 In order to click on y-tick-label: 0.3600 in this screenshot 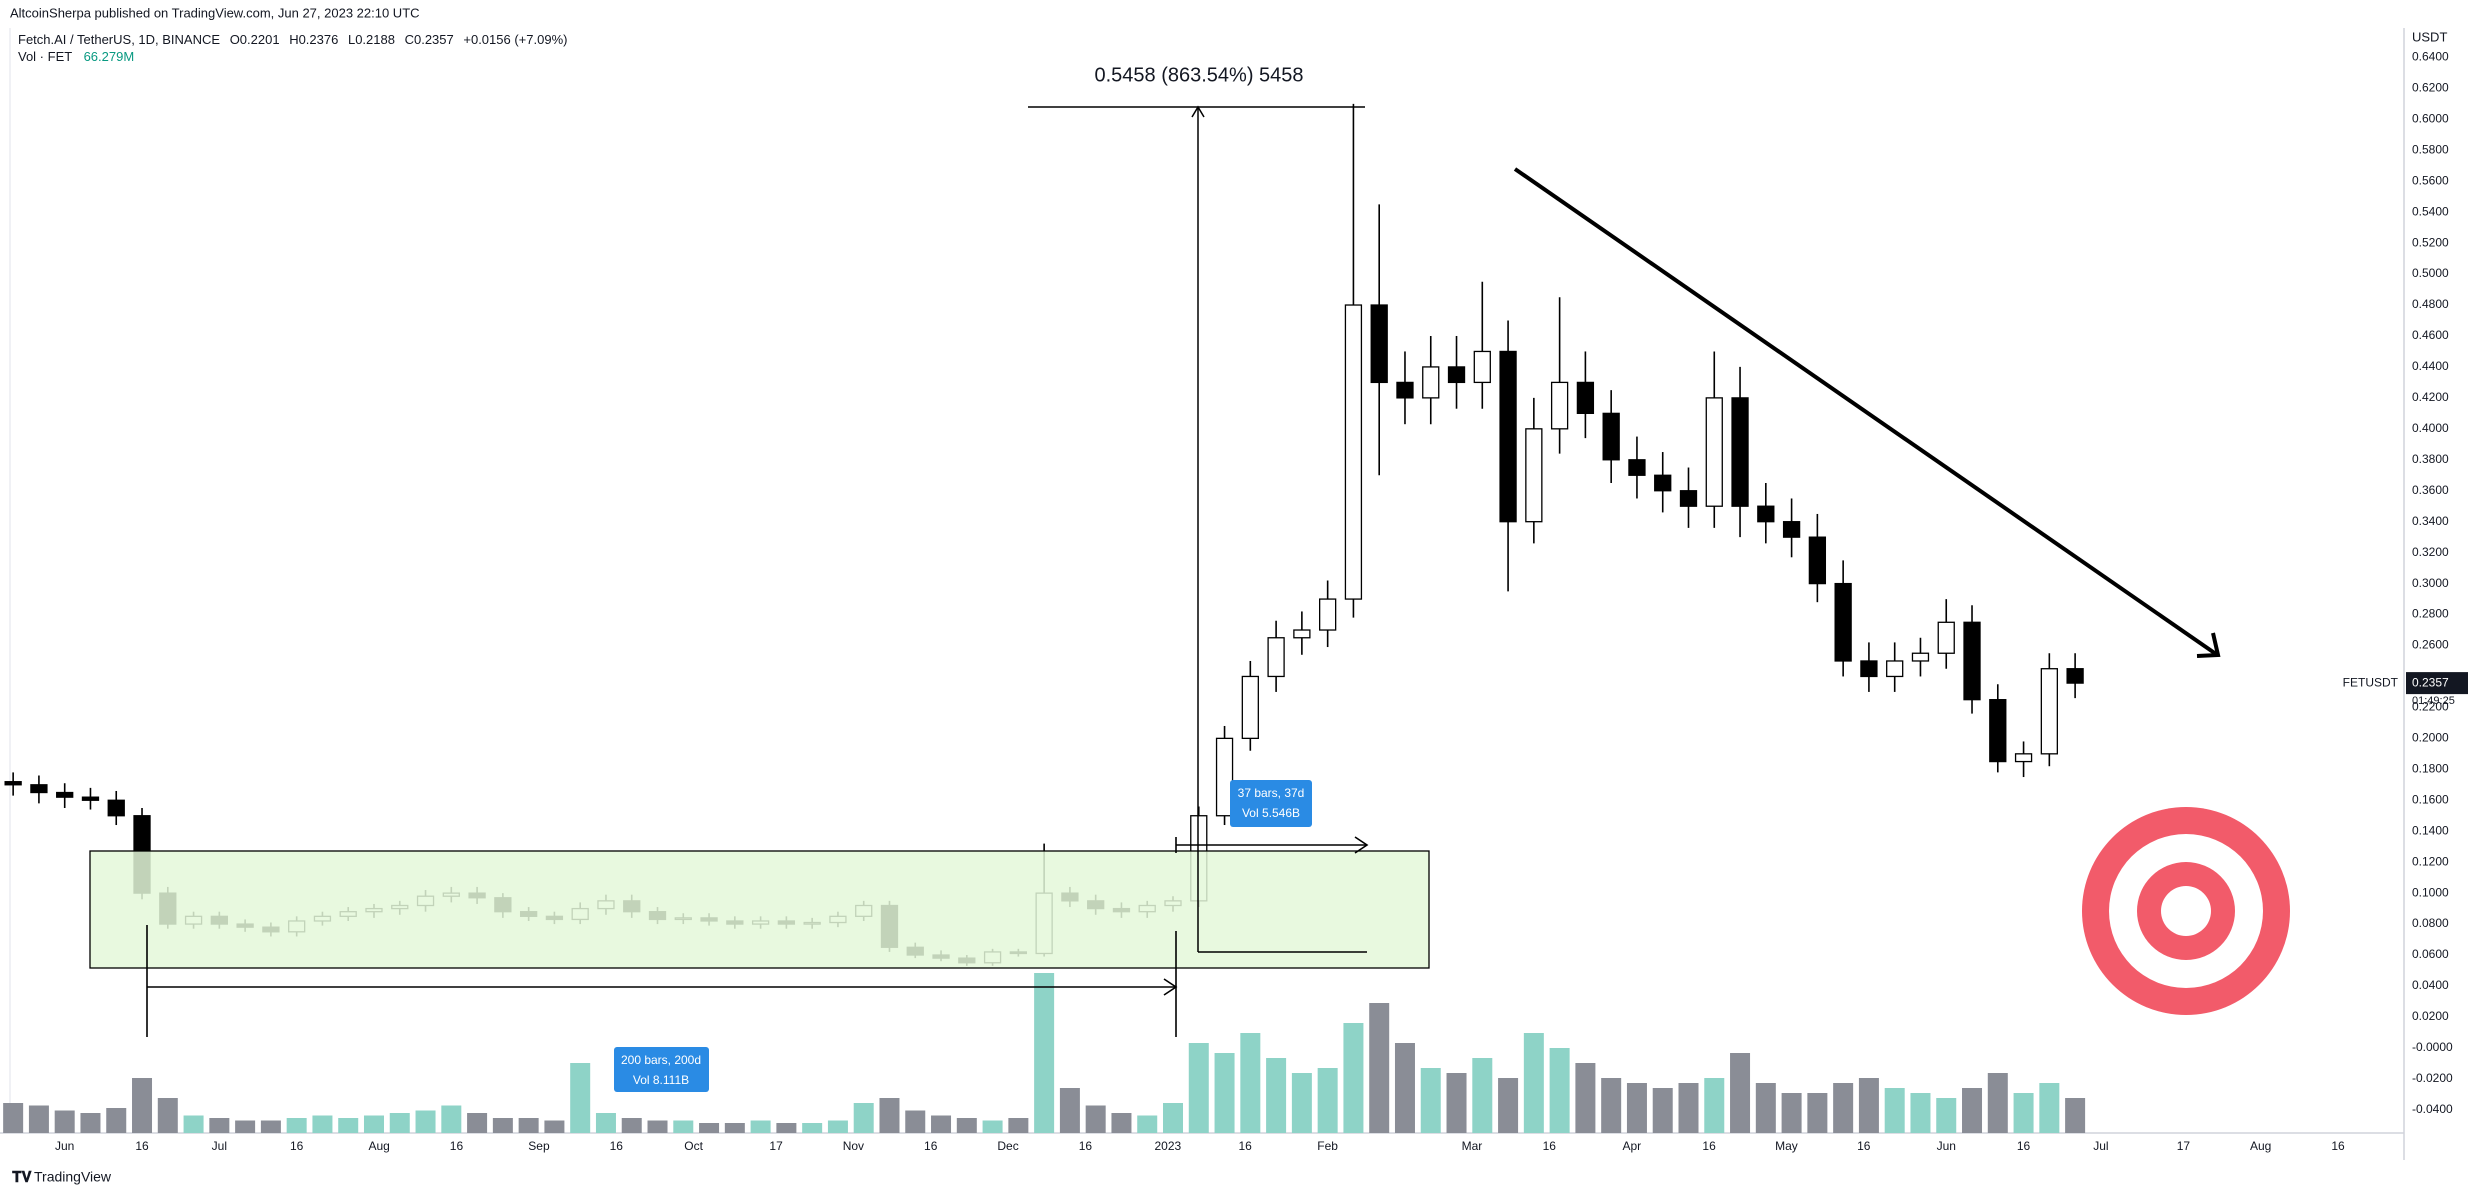, I will do `click(2430, 490)`.